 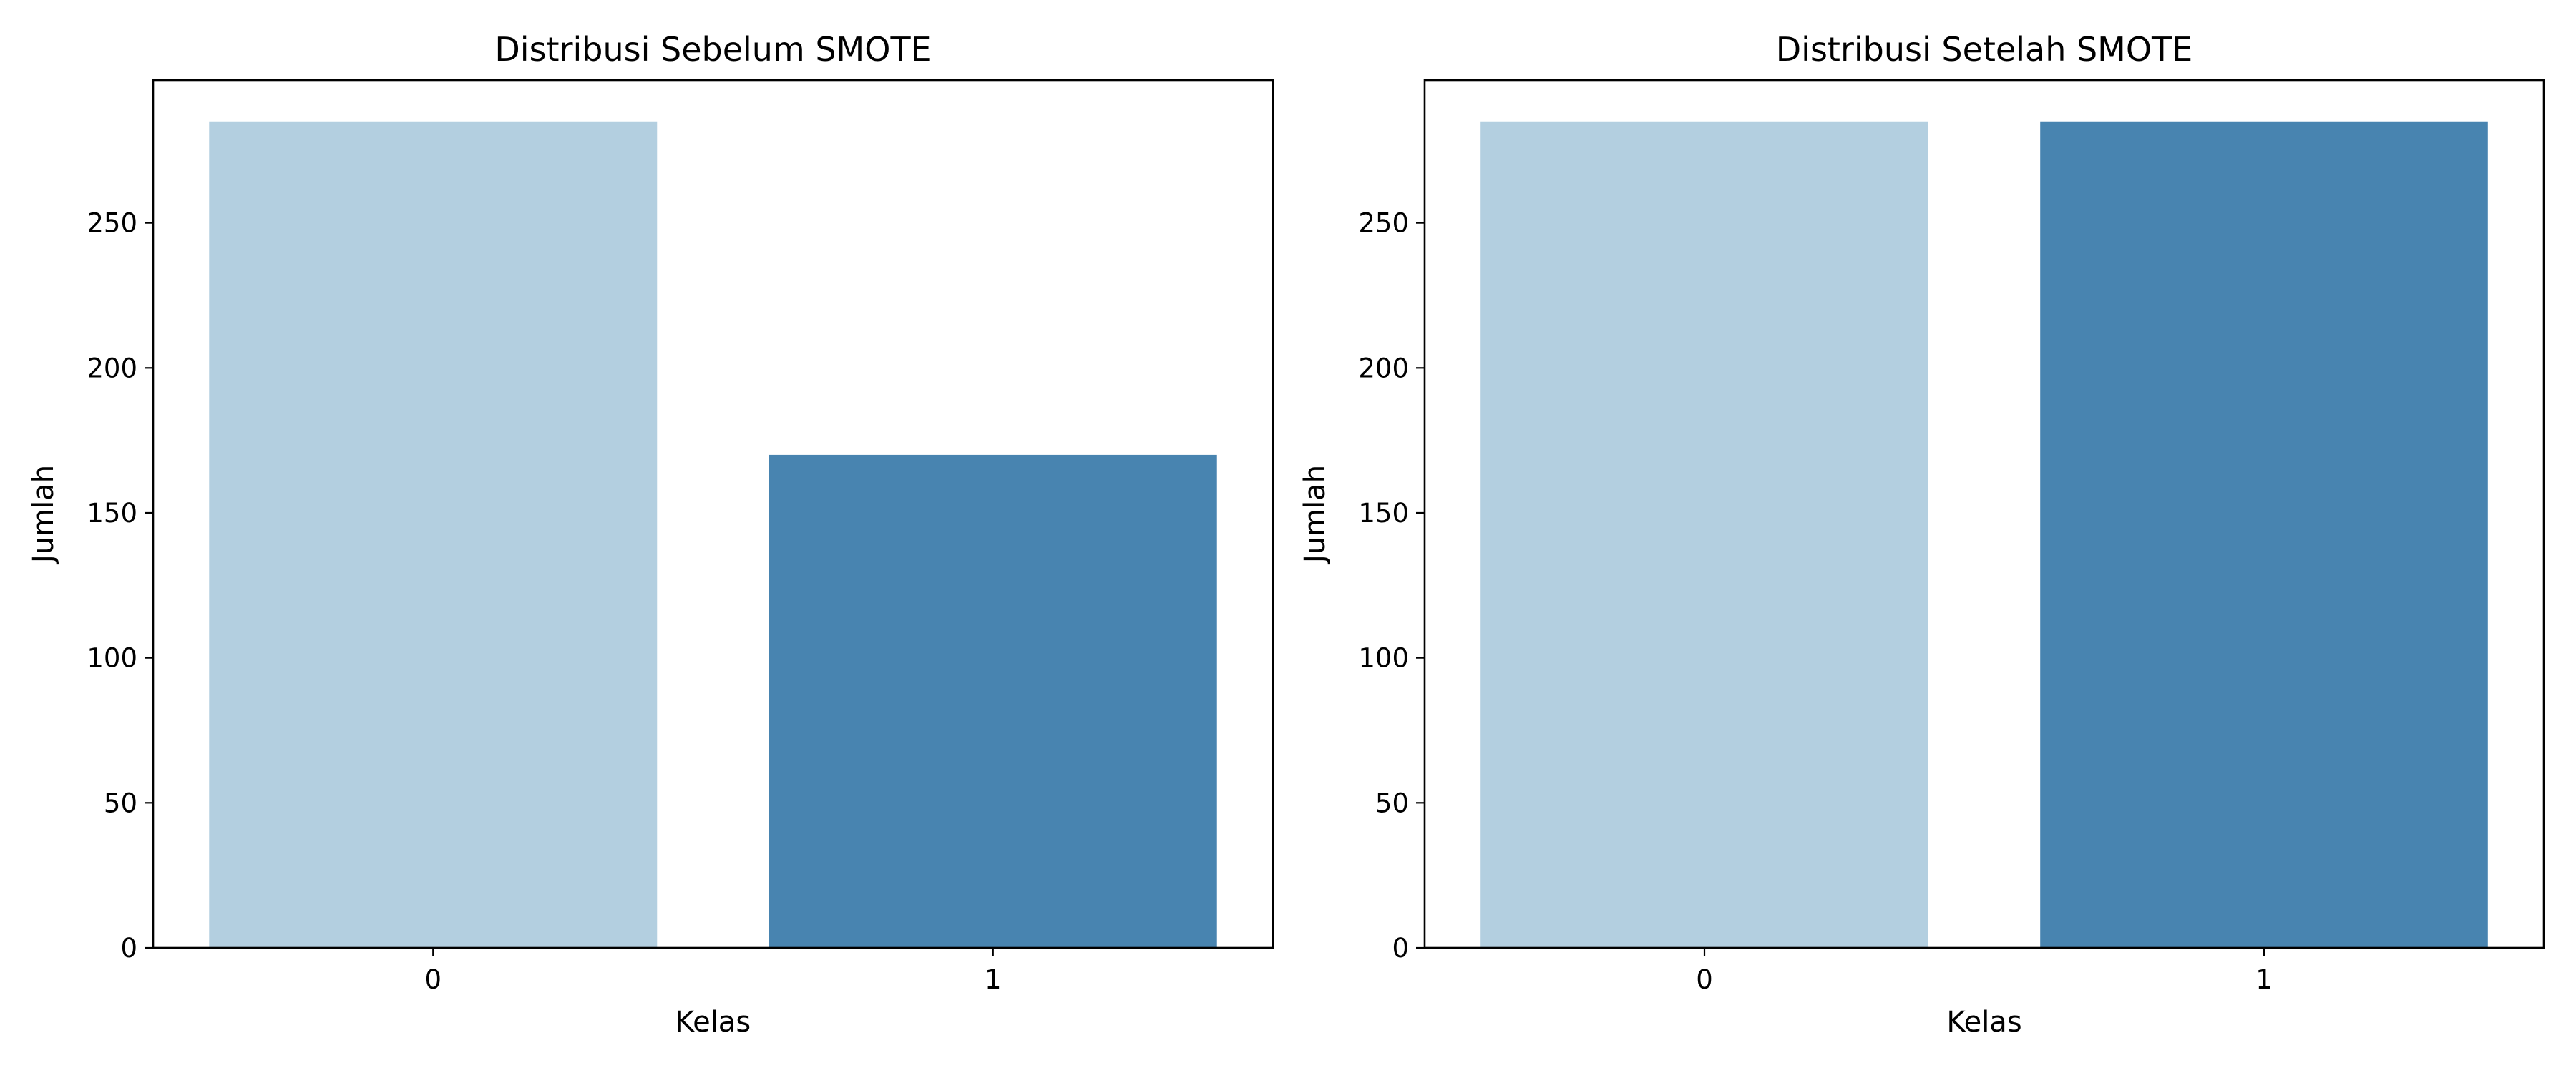 What do you see at coordinates (1984, 49) in the screenshot?
I see `chart-title: Distribusi Setelah SMOTE` at bounding box center [1984, 49].